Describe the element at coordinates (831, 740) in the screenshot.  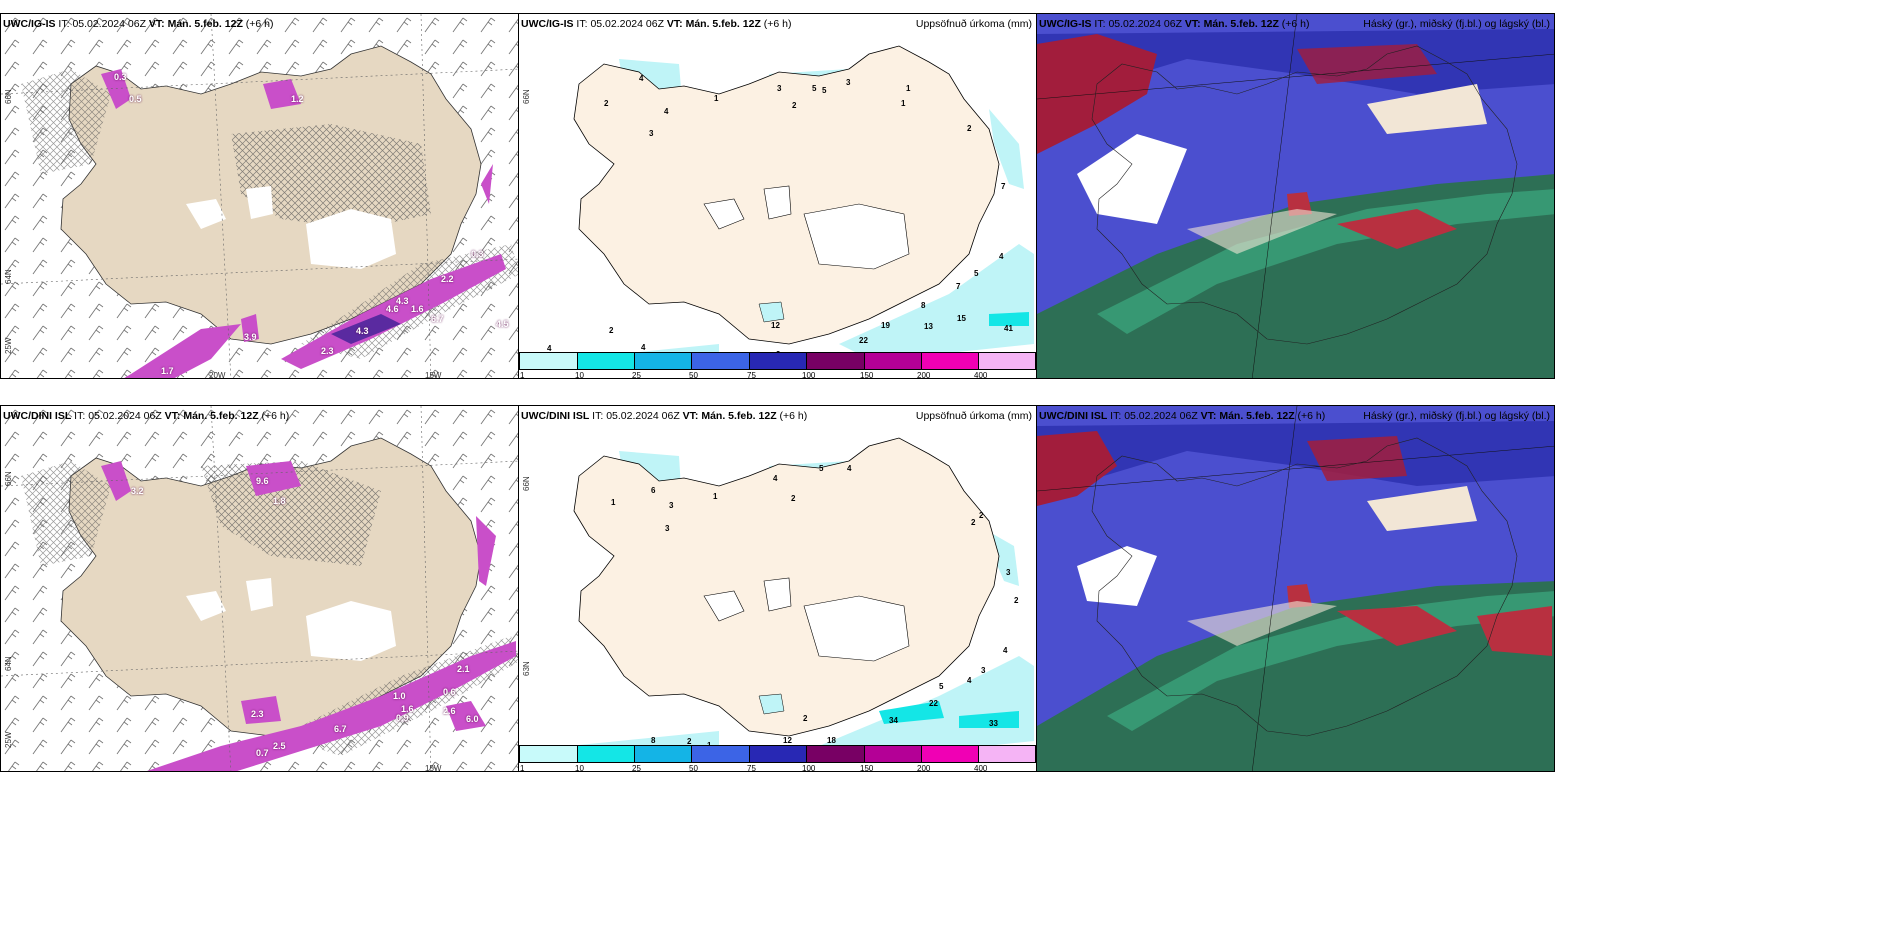
I see `precip-value: 18` at that location.